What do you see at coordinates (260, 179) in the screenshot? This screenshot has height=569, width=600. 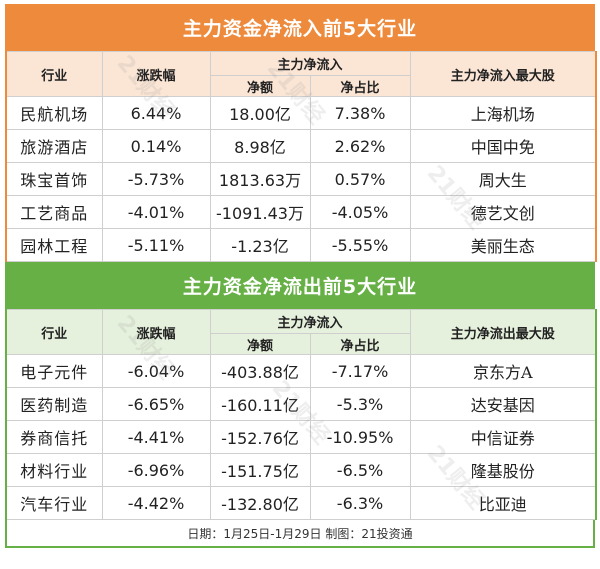 I see `amount-cell: 1813.63万` at bounding box center [260, 179].